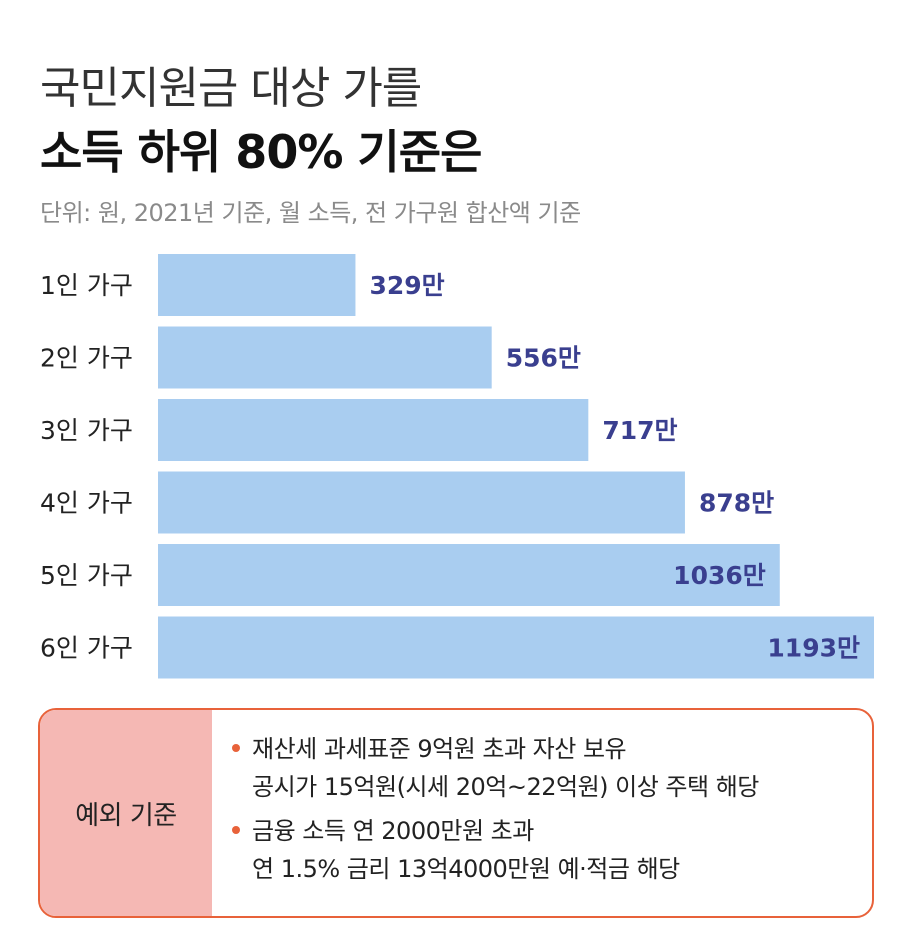 Image resolution: width=900 pixels, height=942 pixels. I want to click on category-label: 2인 가구, so click(86, 358).